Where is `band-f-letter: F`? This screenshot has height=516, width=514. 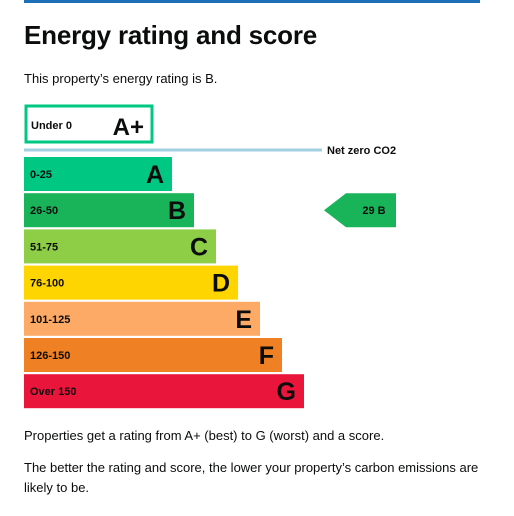 band-f-letter: F is located at coordinates (266, 356).